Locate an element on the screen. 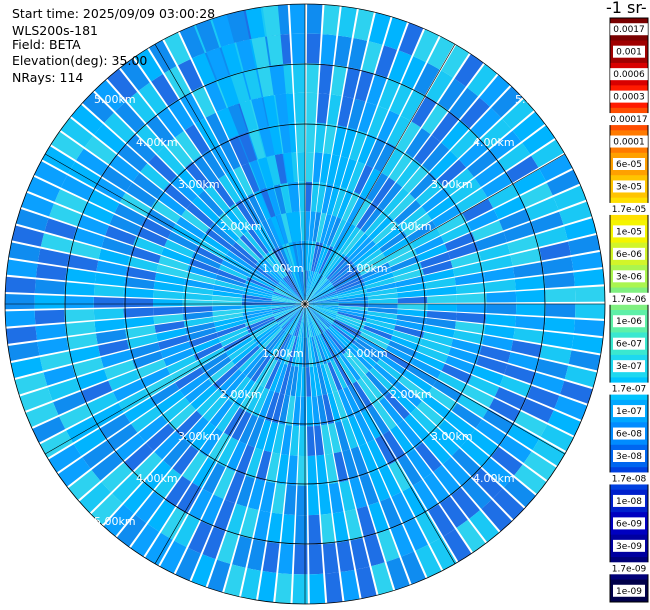 Image resolution: width=650 pixels, height=610 pixels. colorbar-tick: 1e-06 is located at coordinates (629, 322).